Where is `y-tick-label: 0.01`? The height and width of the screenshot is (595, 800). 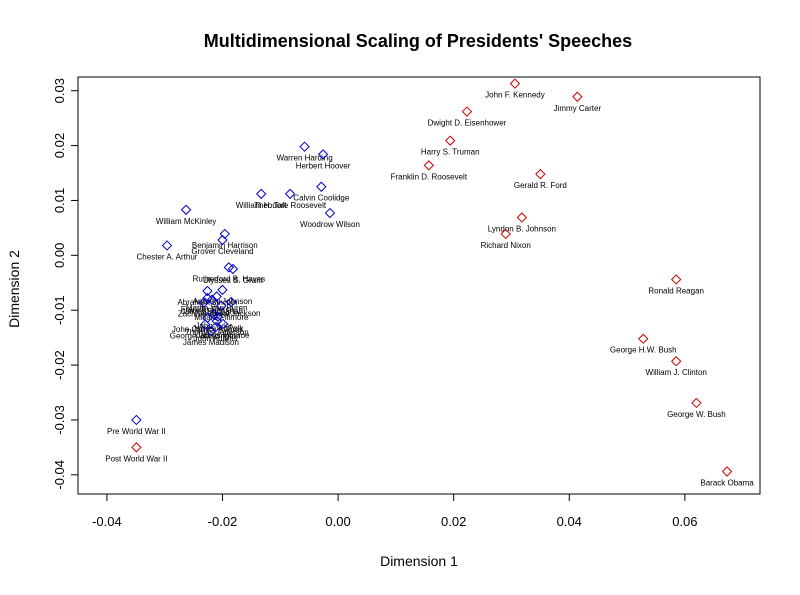
y-tick-label: 0.01 is located at coordinates (59, 200).